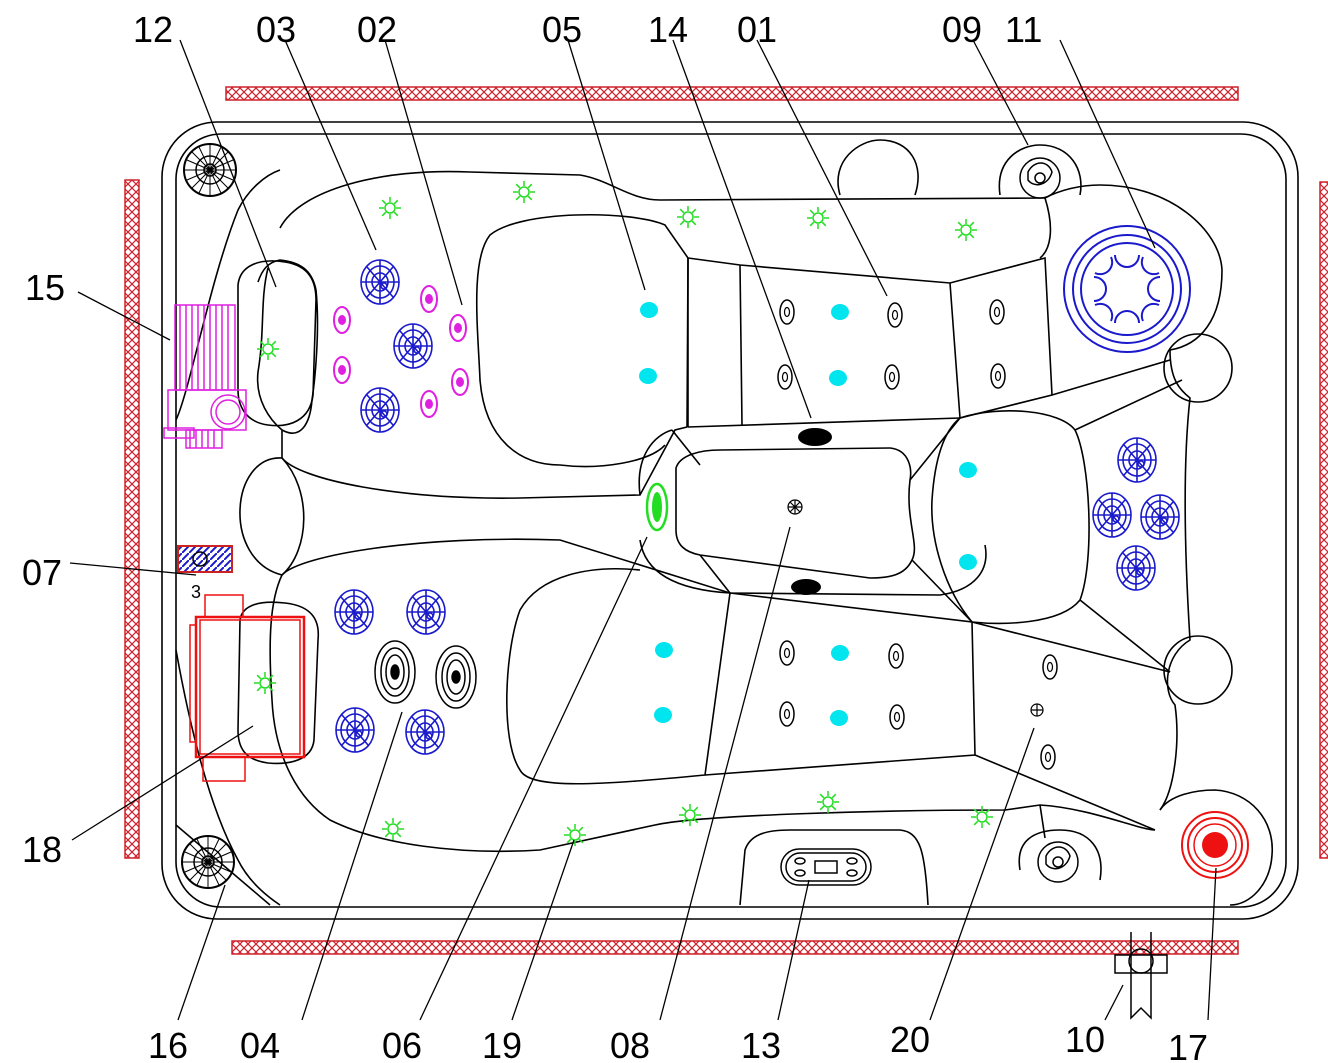 The height and width of the screenshot is (1063, 1328). I want to click on callout-20: 20, so click(910, 1039).